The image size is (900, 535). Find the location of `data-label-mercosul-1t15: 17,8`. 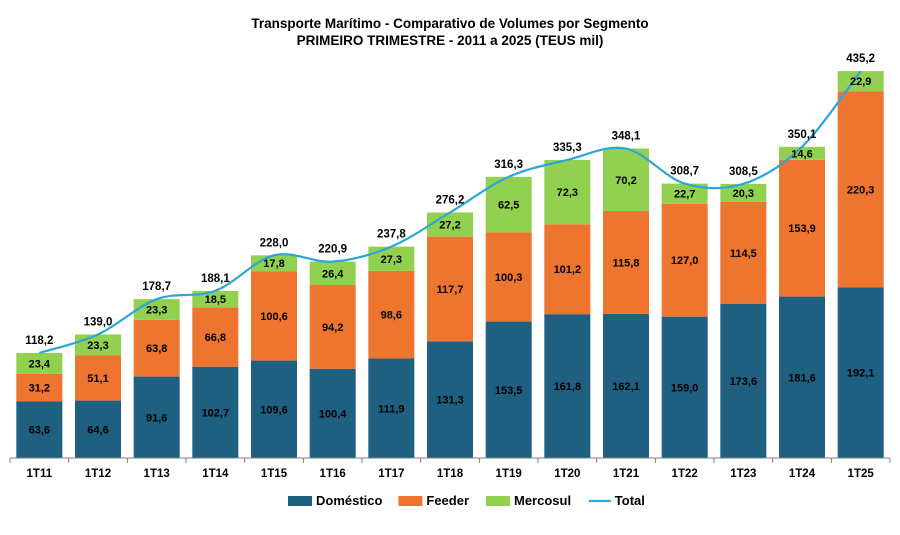

data-label-mercosul-1t15: 17,8 is located at coordinates (273, 264).